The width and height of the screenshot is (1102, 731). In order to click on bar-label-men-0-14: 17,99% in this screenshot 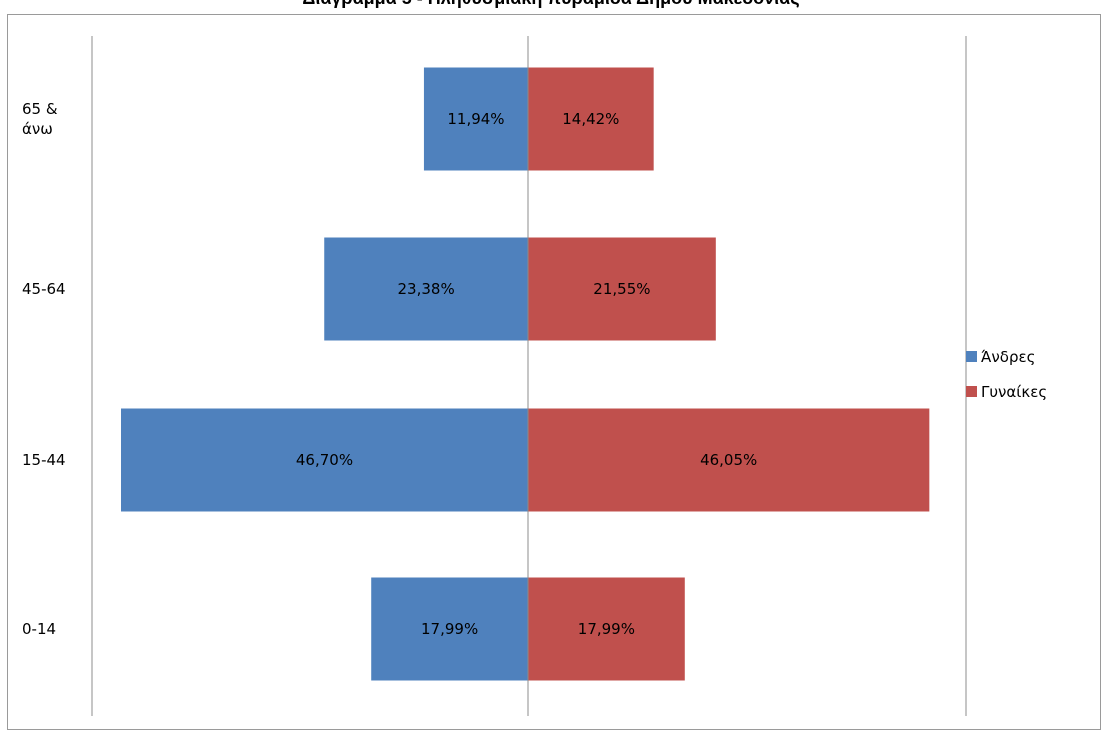, I will do `click(449, 629)`.